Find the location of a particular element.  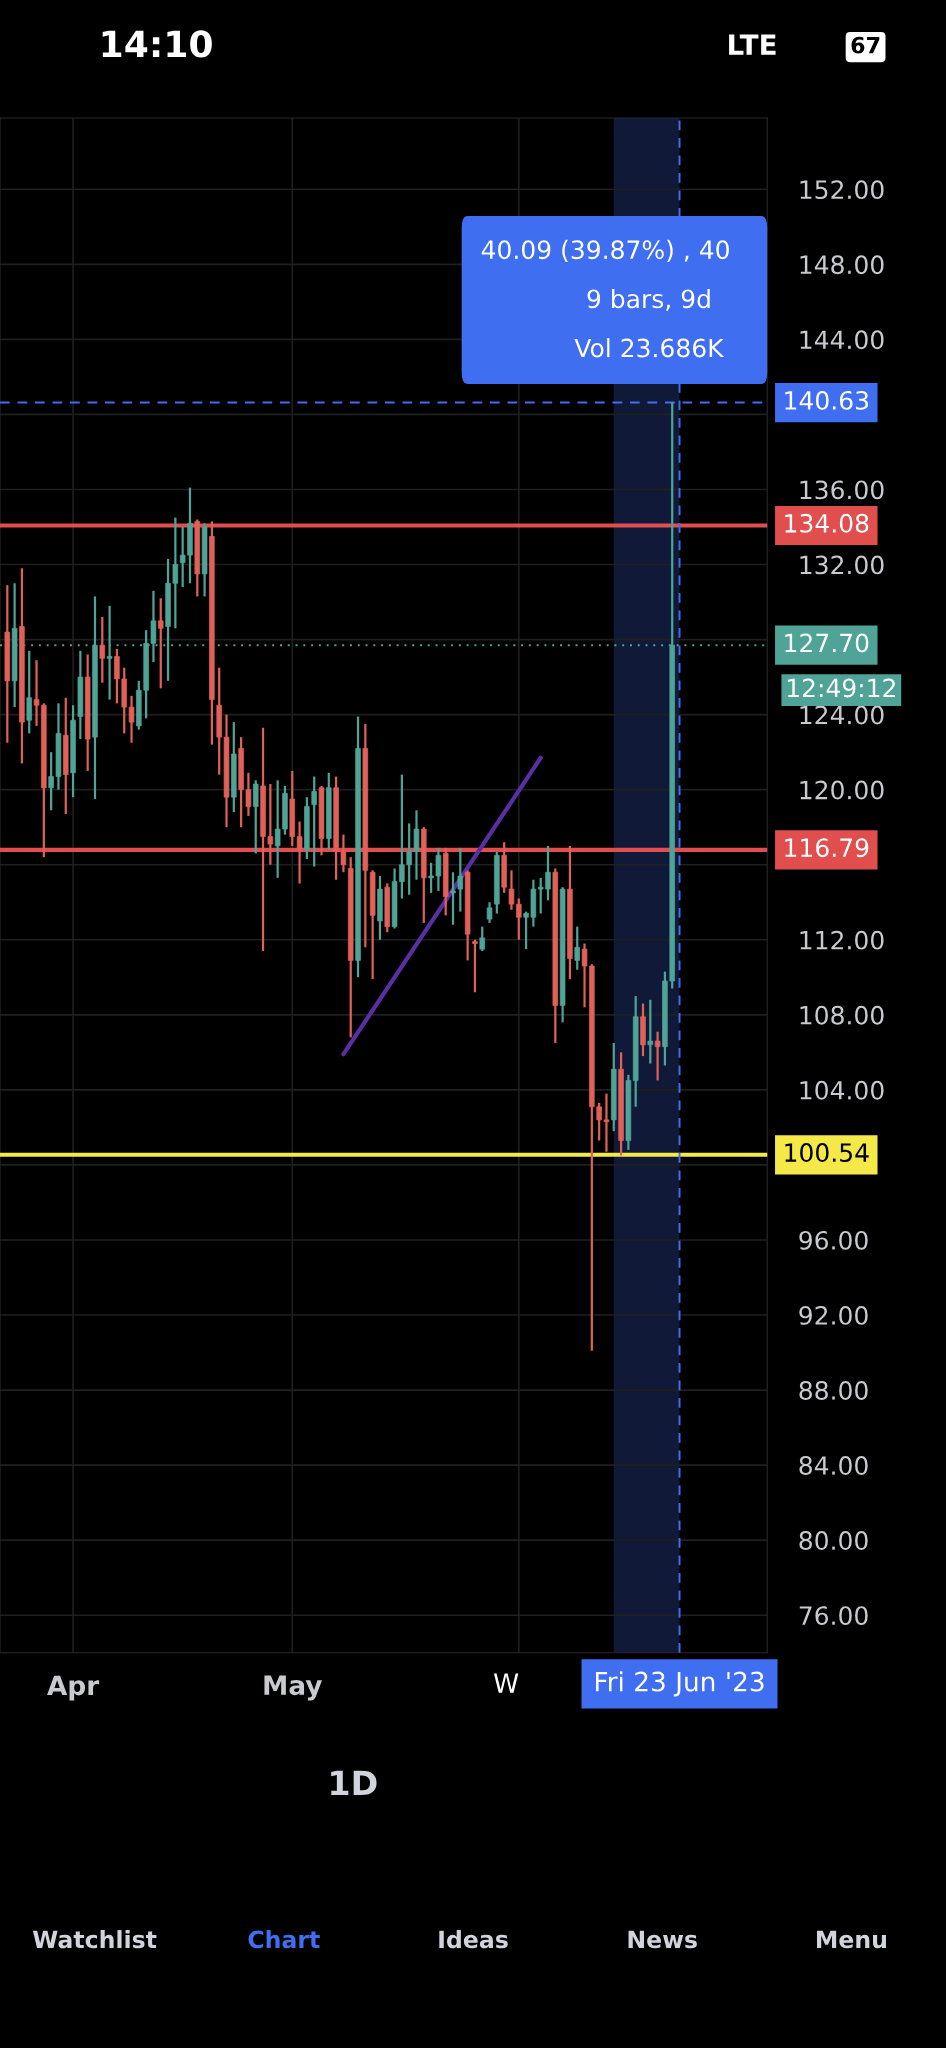

y-tick-label: 136.00 is located at coordinates (842, 490).